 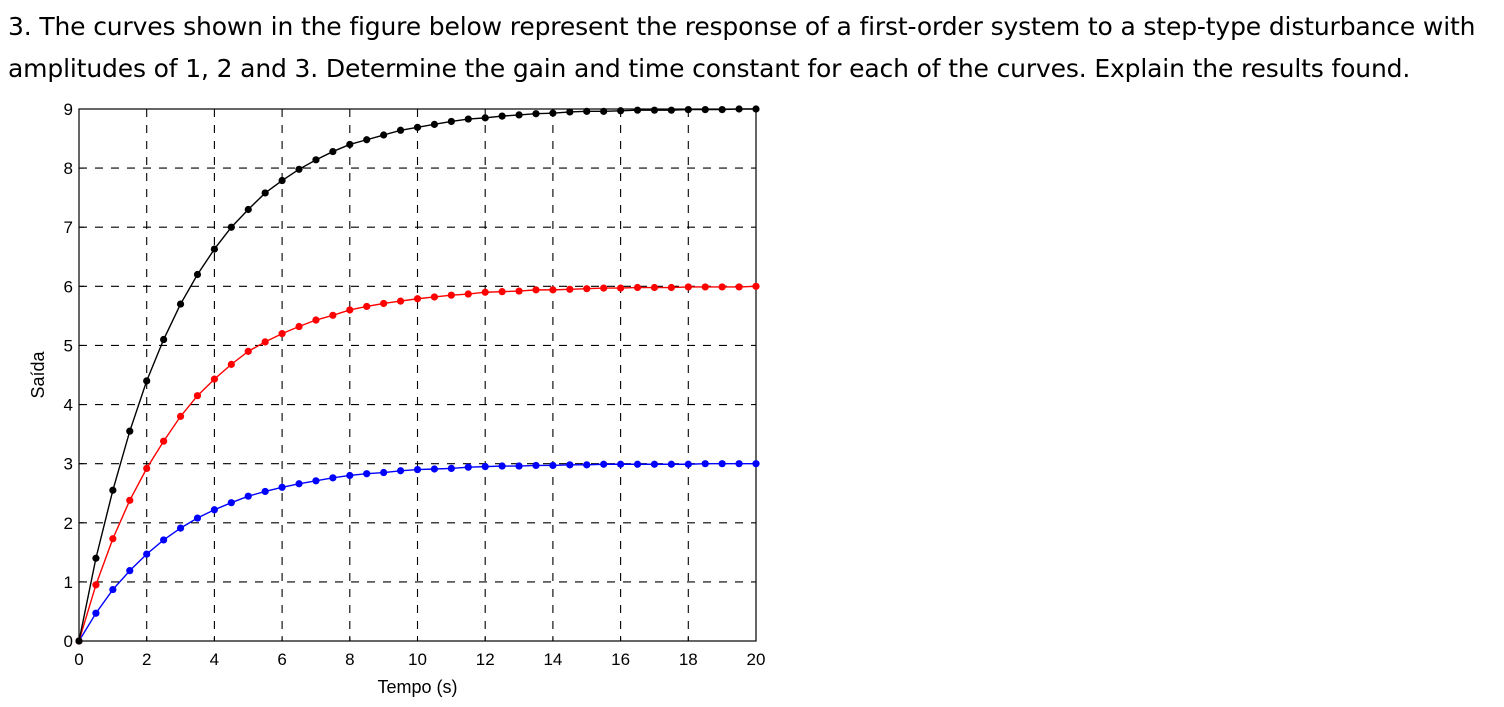 What do you see at coordinates (68, 523) in the screenshot?
I see `y-tick-label: 2` at bounding box center [68, 523].